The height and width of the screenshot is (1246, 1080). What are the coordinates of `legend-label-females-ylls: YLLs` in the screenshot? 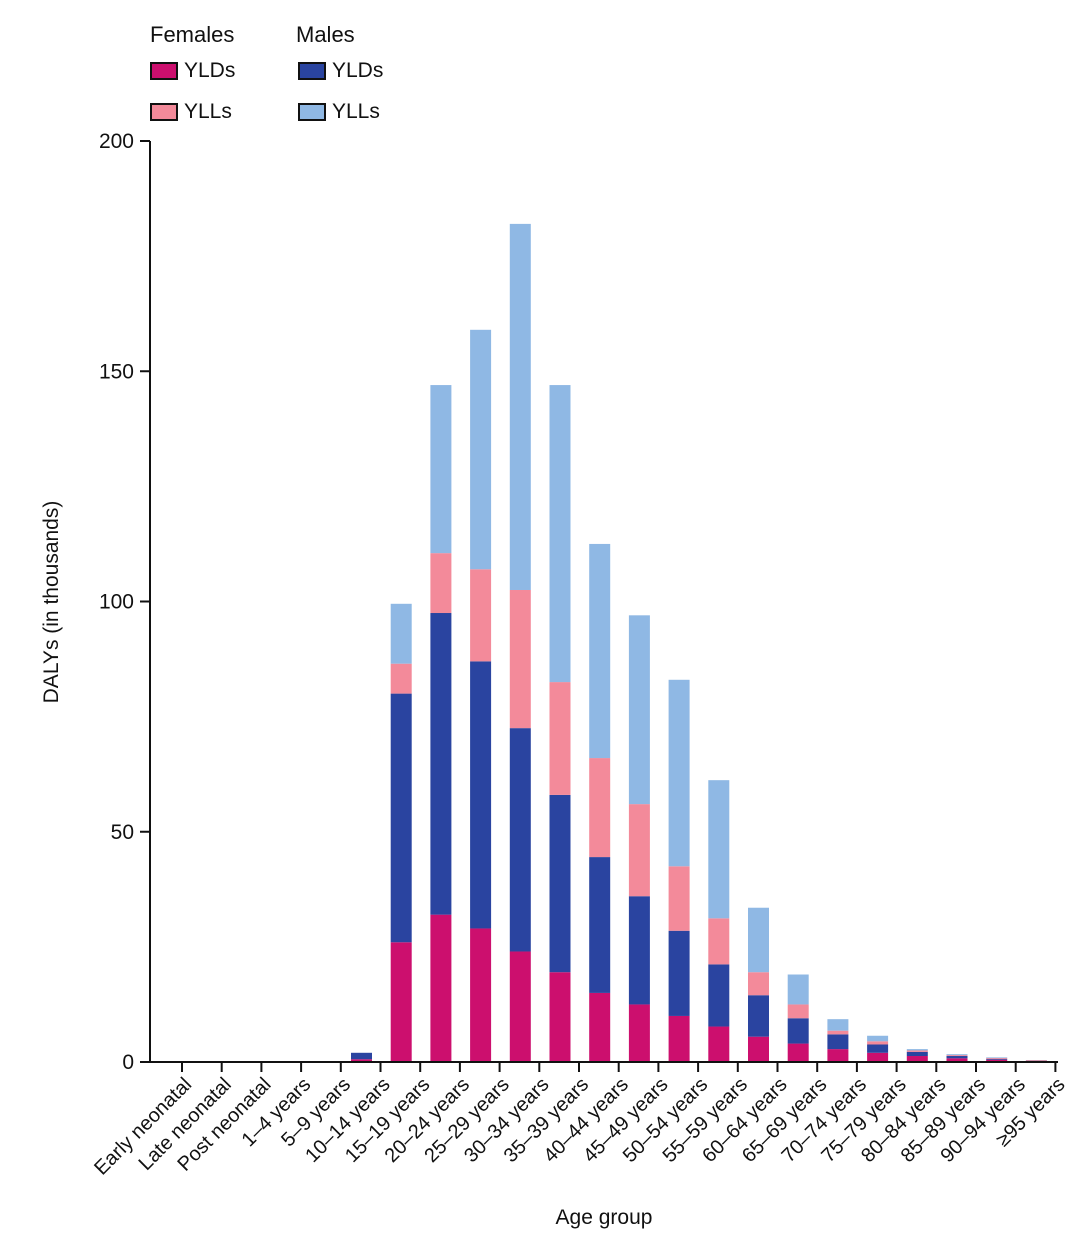 It's located at (208, 111).